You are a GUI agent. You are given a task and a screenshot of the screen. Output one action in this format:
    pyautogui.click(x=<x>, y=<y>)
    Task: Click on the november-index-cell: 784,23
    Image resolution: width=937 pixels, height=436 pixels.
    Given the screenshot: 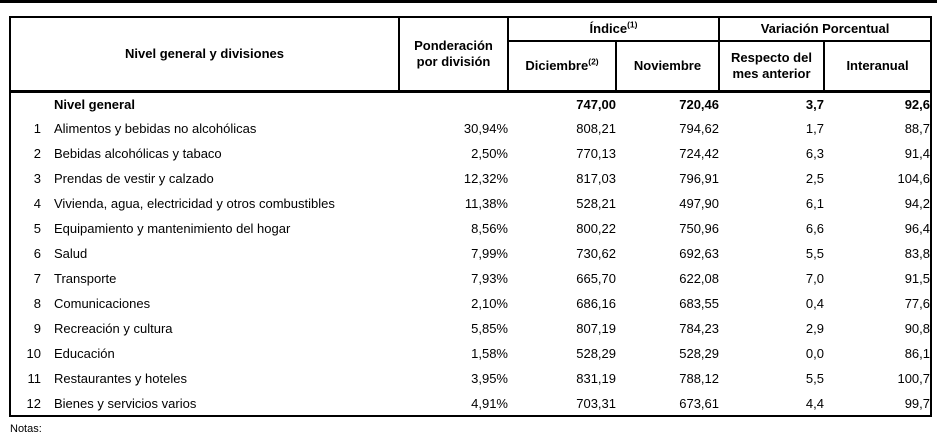 What is the action you would take?
    pyautogui.click(x=699, y=328)
    